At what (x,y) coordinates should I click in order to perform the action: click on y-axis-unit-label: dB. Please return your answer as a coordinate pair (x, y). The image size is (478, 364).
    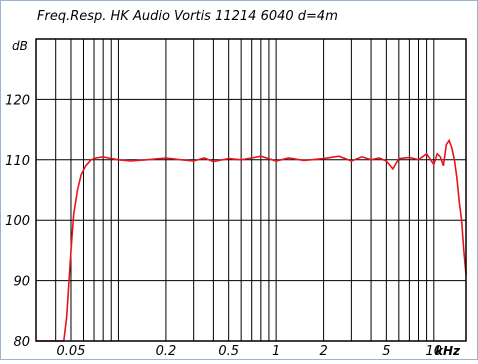
    Looking at the image, I should click on (20, 46).